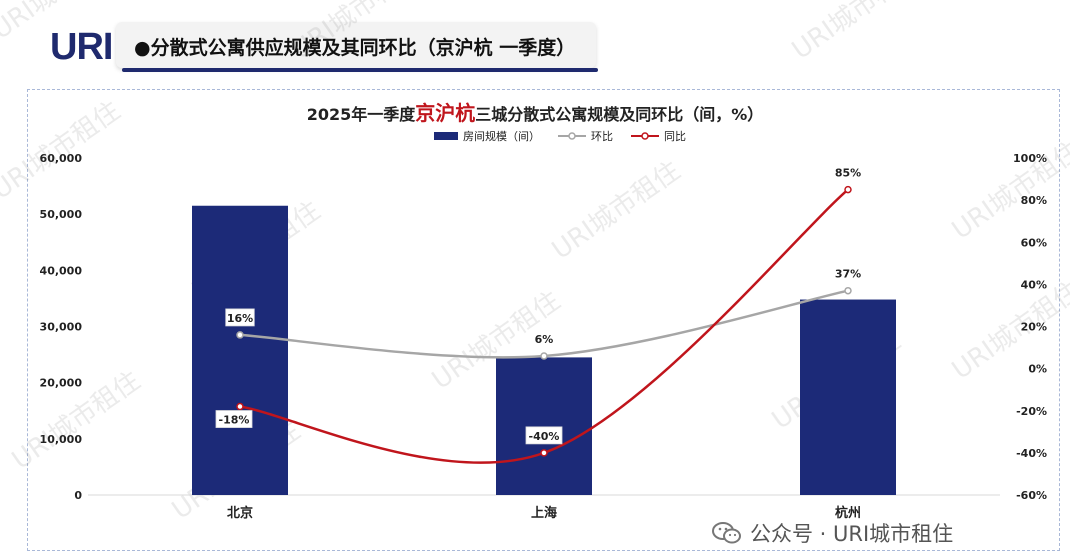 This screenshot has height=553, width=1070. What do you see at coordinates (61, 327) in the screenshot?
I see `y-left-tick-label: 30,000` at bounding box center [61, 327].